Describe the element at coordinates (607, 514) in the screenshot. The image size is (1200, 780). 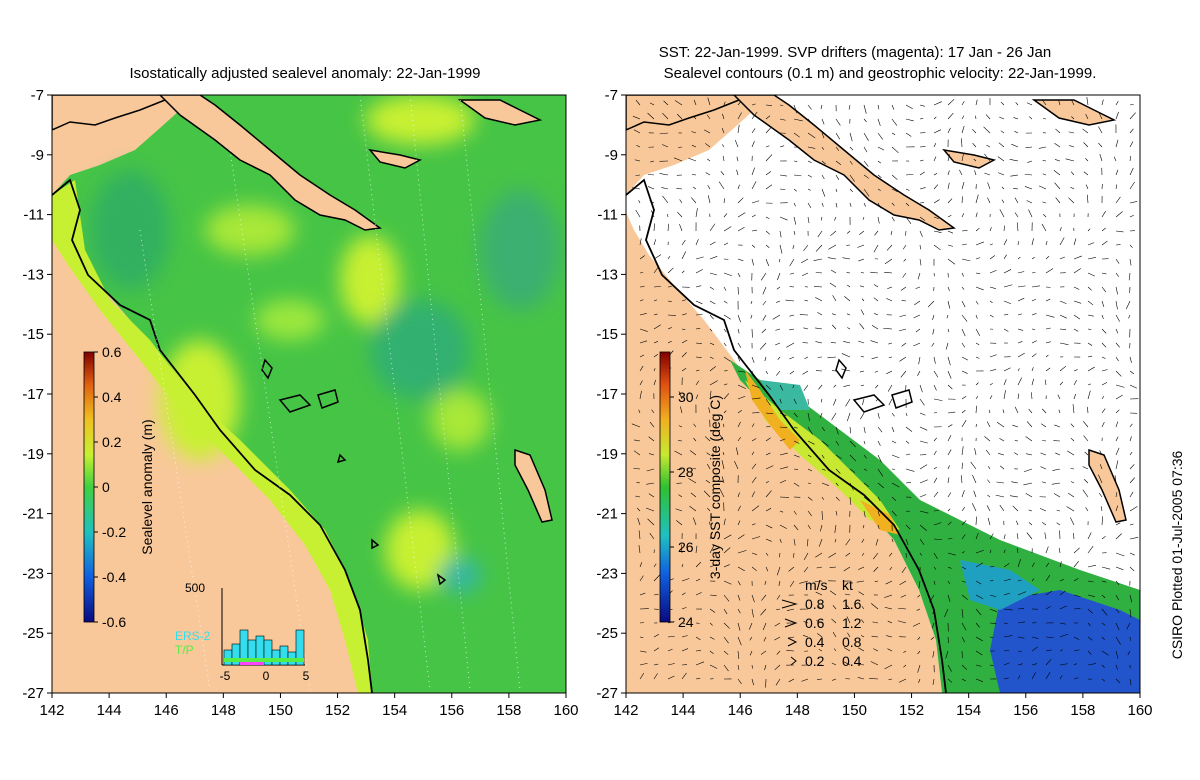
I see `right-lat-label--21: -21` at that location.